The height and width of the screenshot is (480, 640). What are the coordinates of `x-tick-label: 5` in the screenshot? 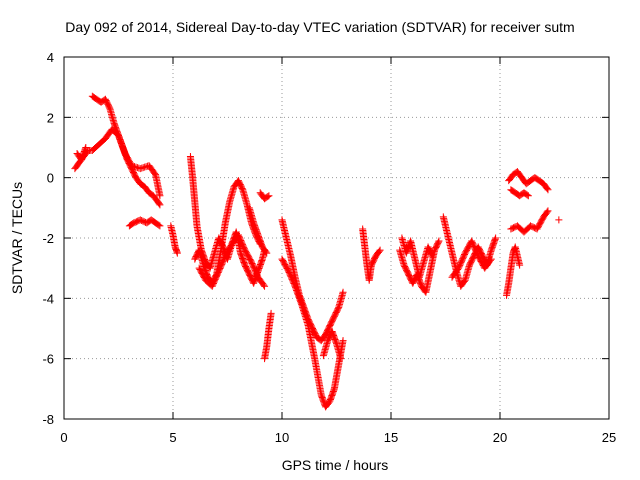 It's located at (172, 437).